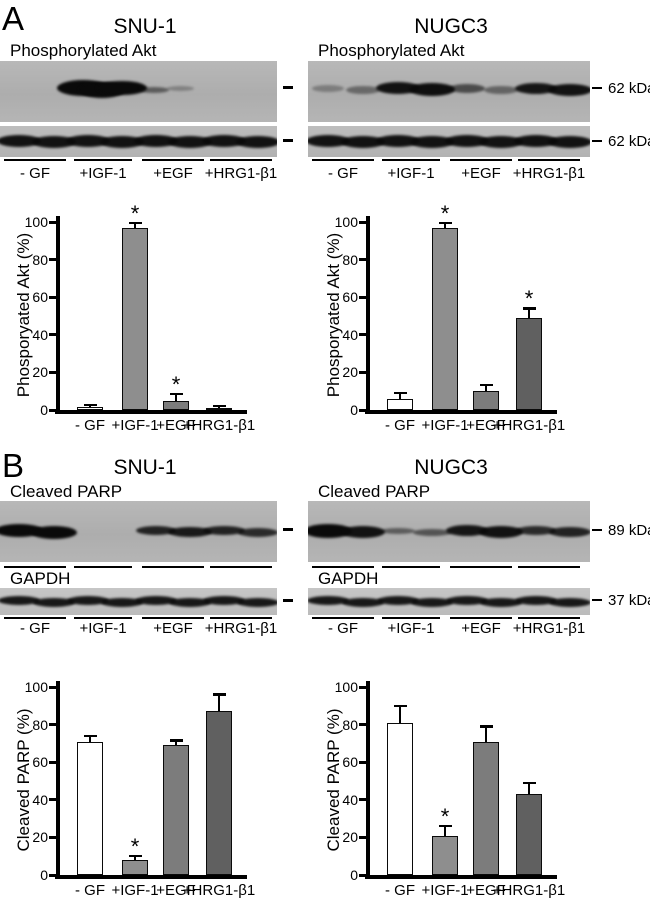  I want to click on bar-egf, so click(486, 808).